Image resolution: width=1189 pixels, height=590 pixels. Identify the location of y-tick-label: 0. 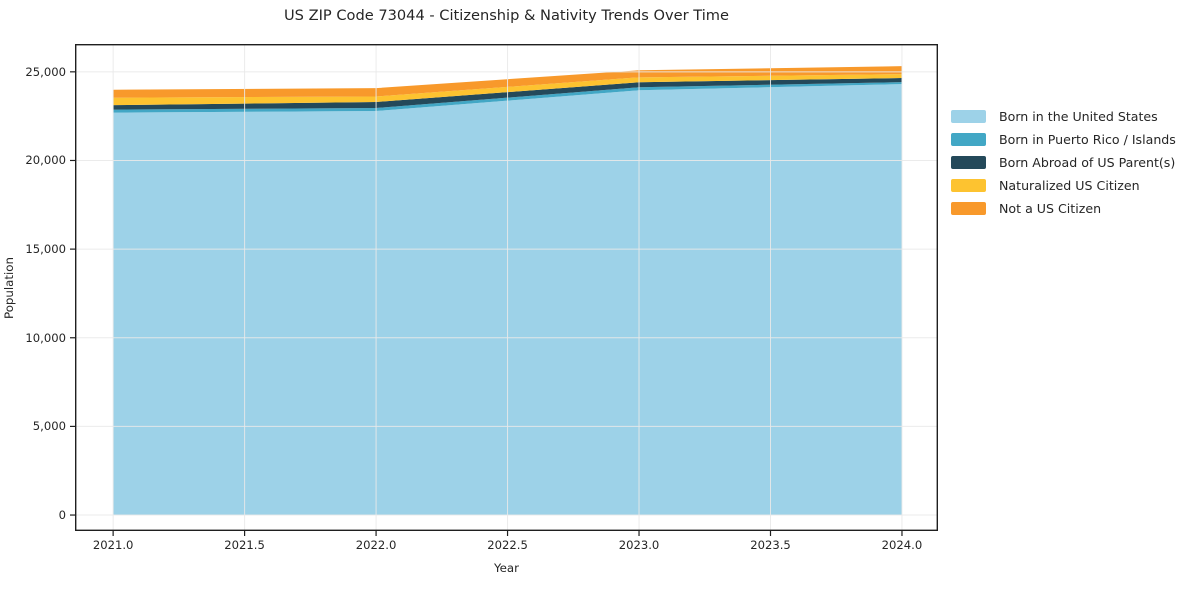
(62, 515).